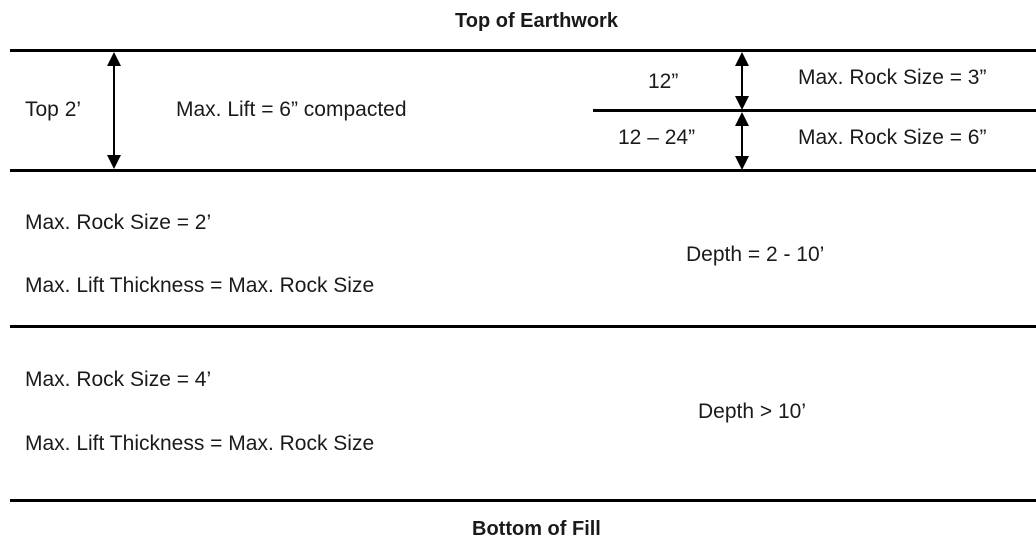  What do you see at coordinates (114, 162) in the screenshot?
I see `top-2ft-arrow-down-icon` at bounding box center [114, 162].